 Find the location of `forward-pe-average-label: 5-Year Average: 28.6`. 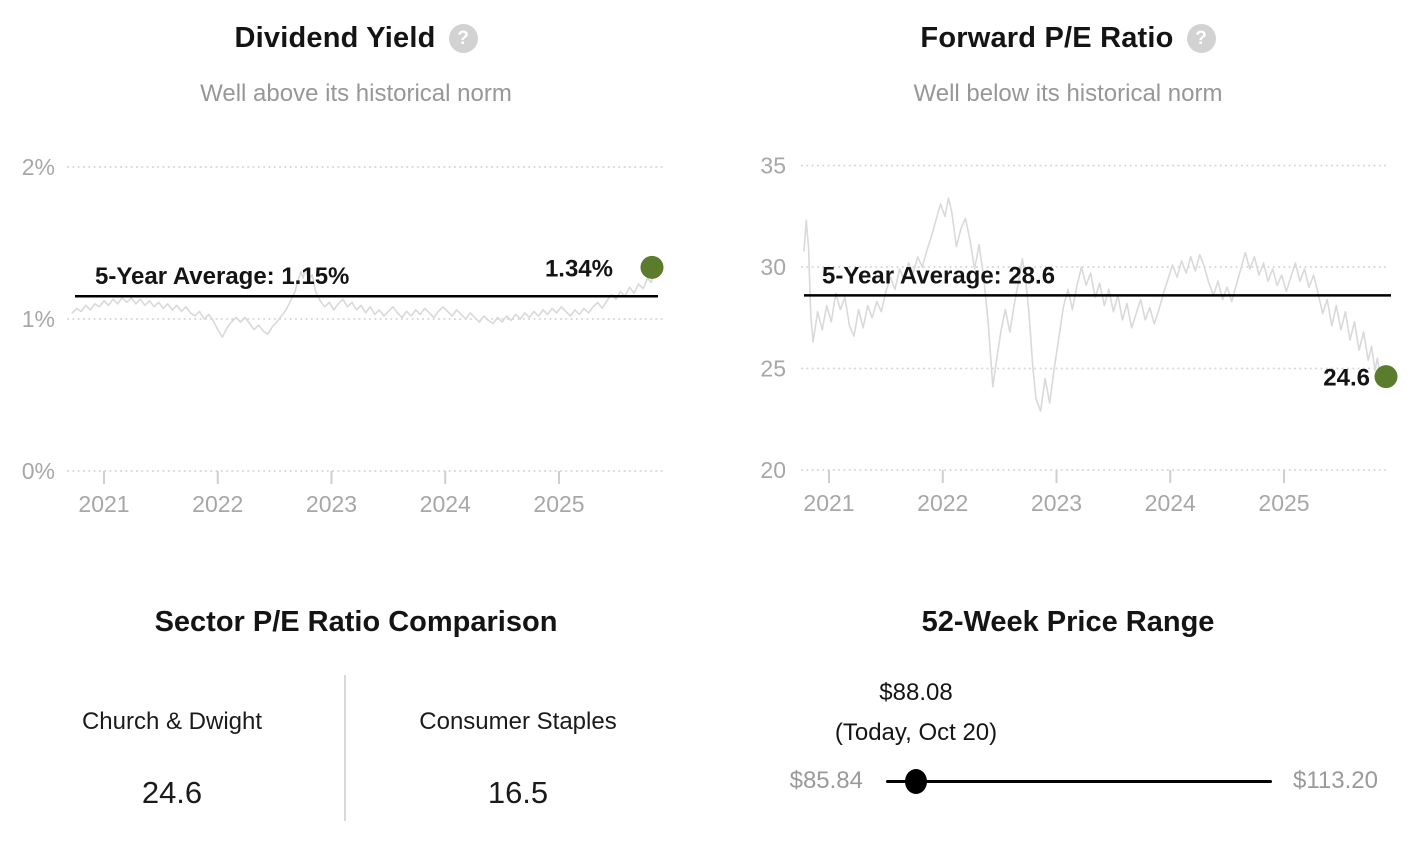

forward-pe-average-label: 5-Year Average: 28.6 is located at coordinates (938, 275).